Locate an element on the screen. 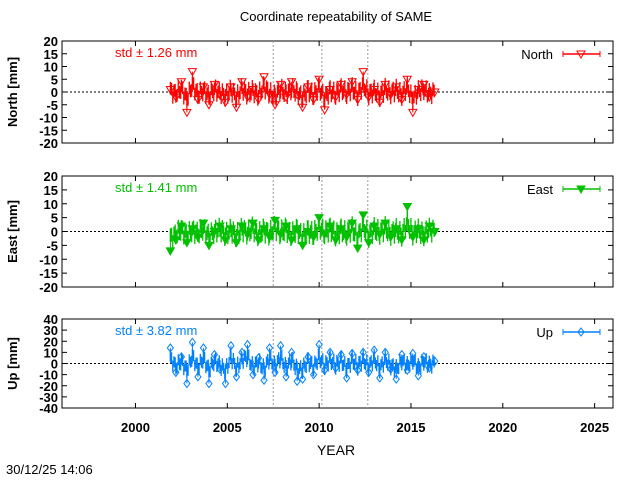  legend-label: Up is located at coordinates (544, 332).